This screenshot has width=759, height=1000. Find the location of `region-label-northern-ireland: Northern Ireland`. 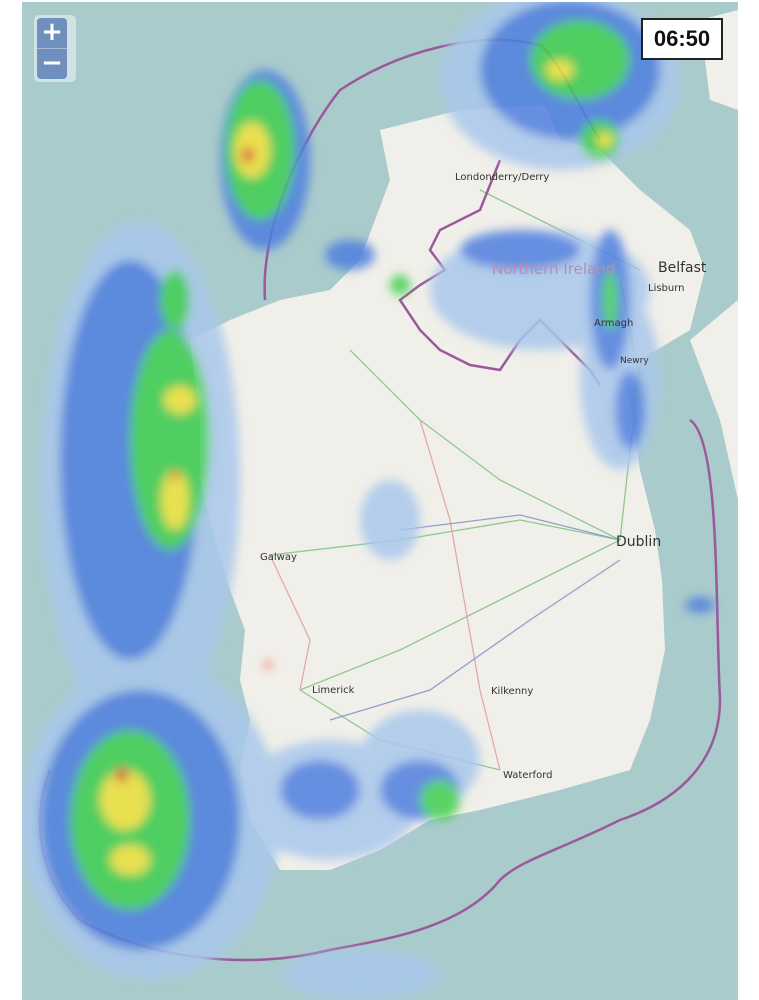

region-label-northern-ireland: Northern Ireland is located at coordinates (554, 269).